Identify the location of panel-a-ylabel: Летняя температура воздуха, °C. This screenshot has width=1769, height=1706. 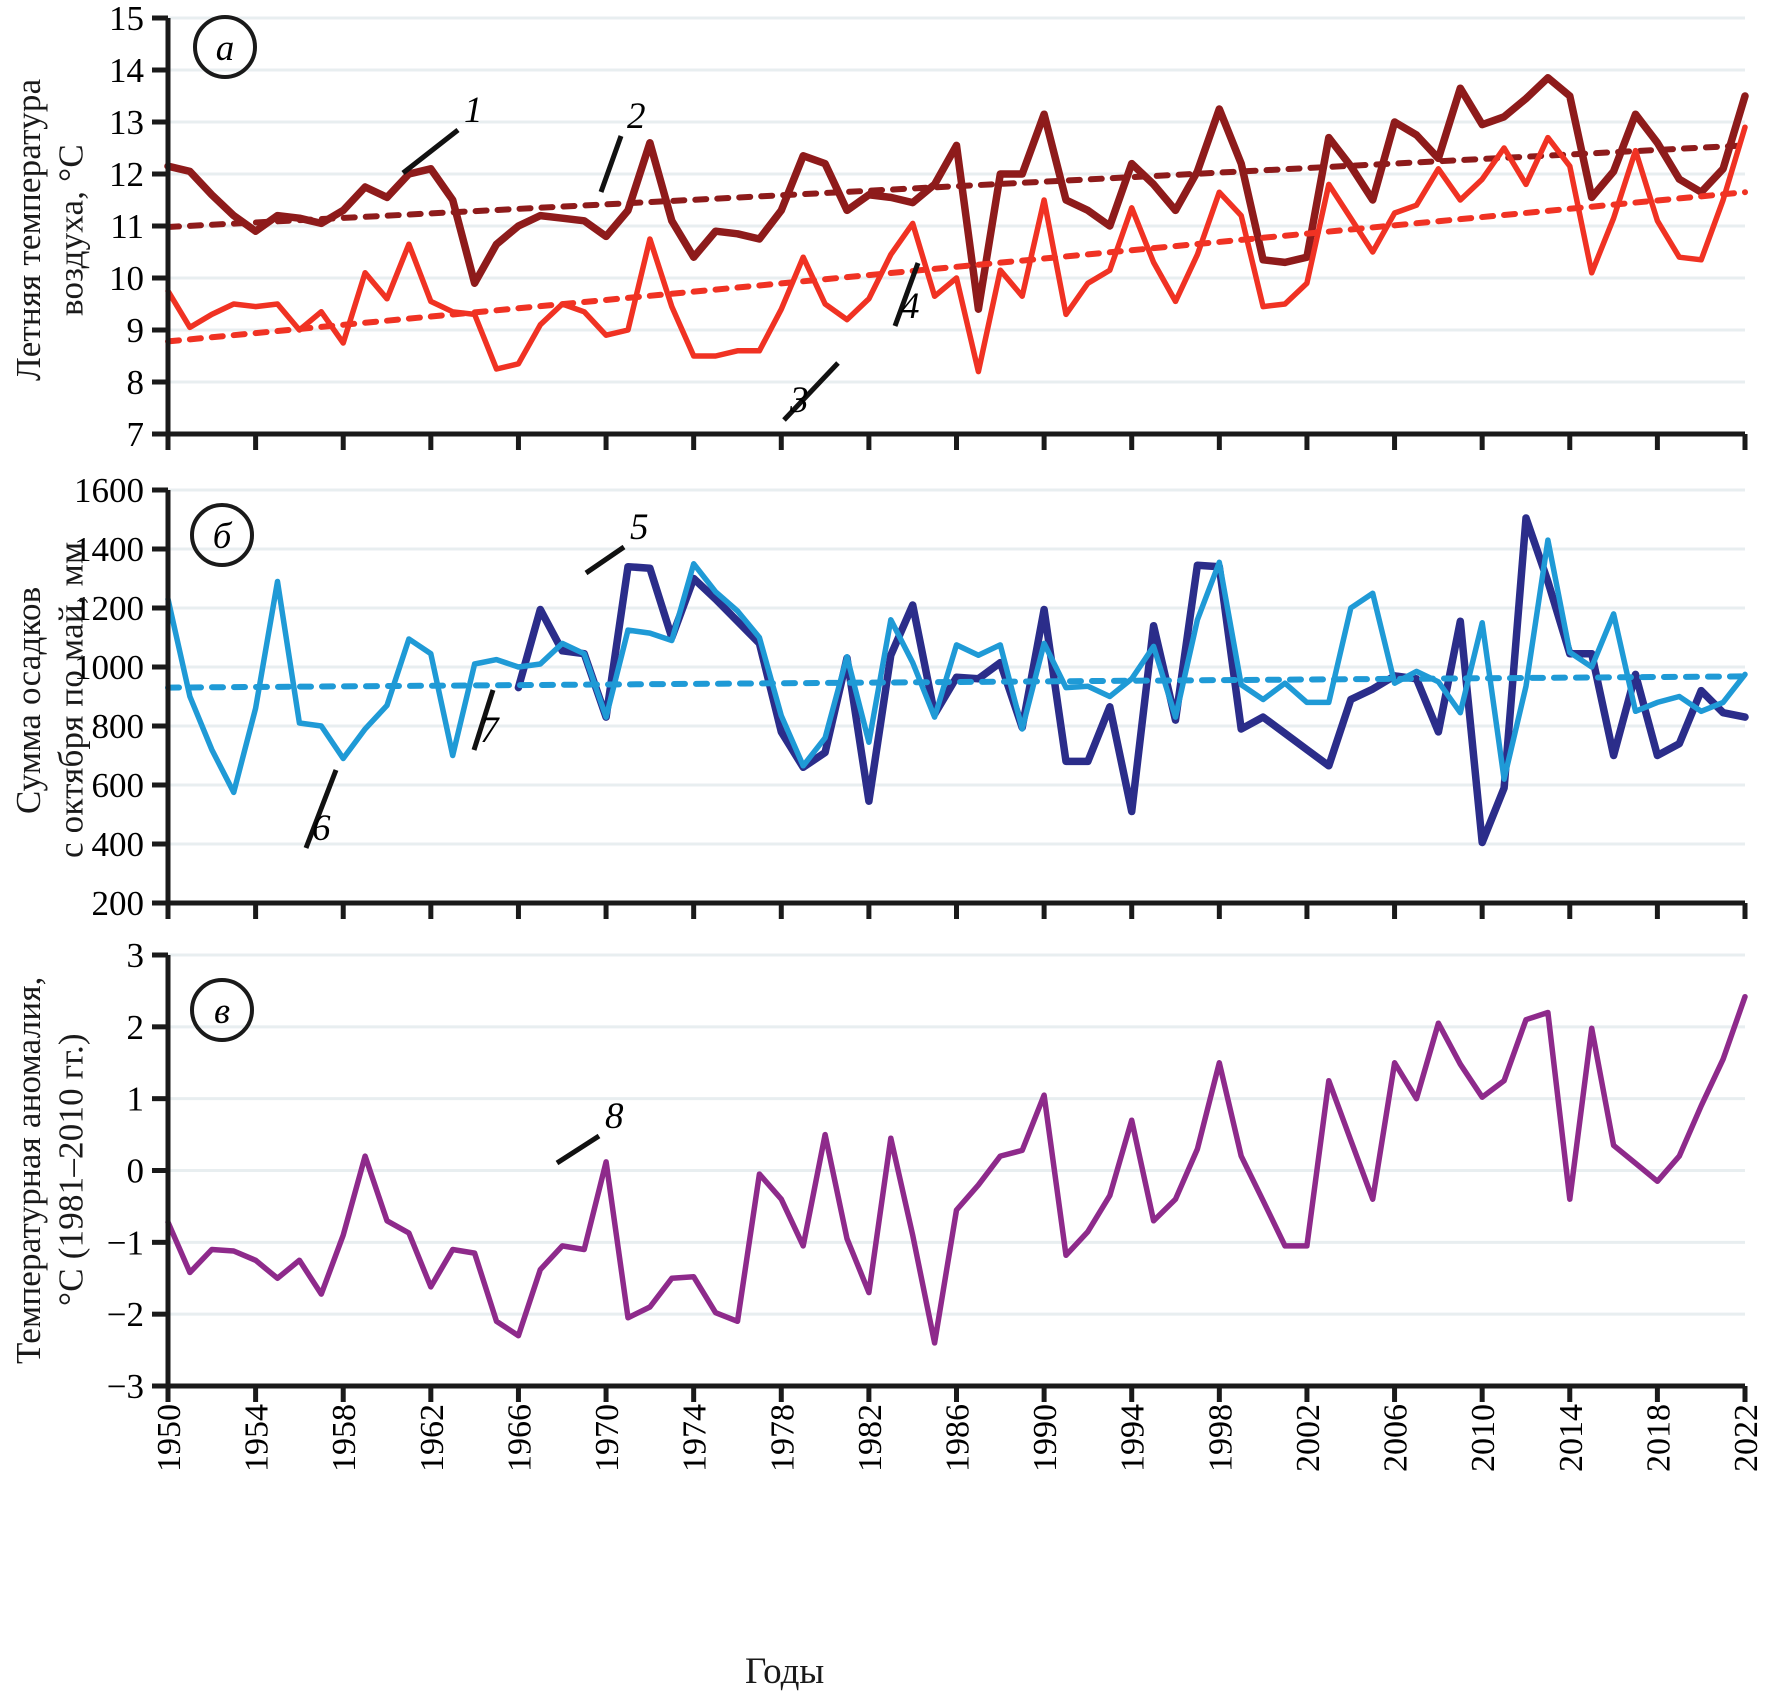
(50, 230).